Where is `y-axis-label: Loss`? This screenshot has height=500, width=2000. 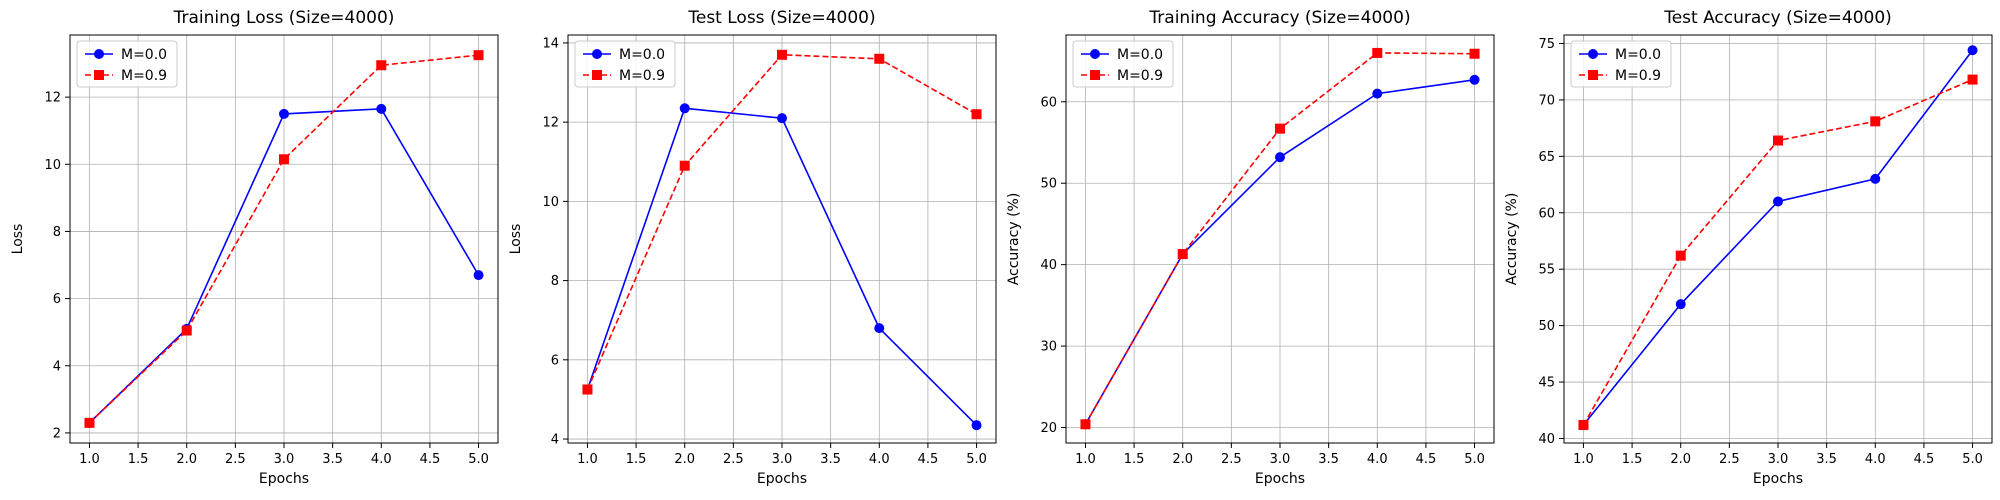 y-axis-label: Loss is located at coordinates (516, 239).